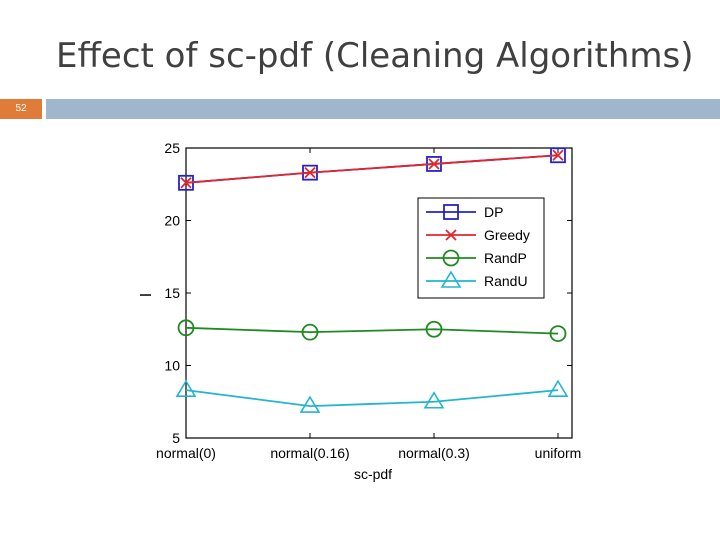 The width and height of the screenshot is (720, 540). I want to click on x-tick-label: normal(0.16), so click(309, 453).